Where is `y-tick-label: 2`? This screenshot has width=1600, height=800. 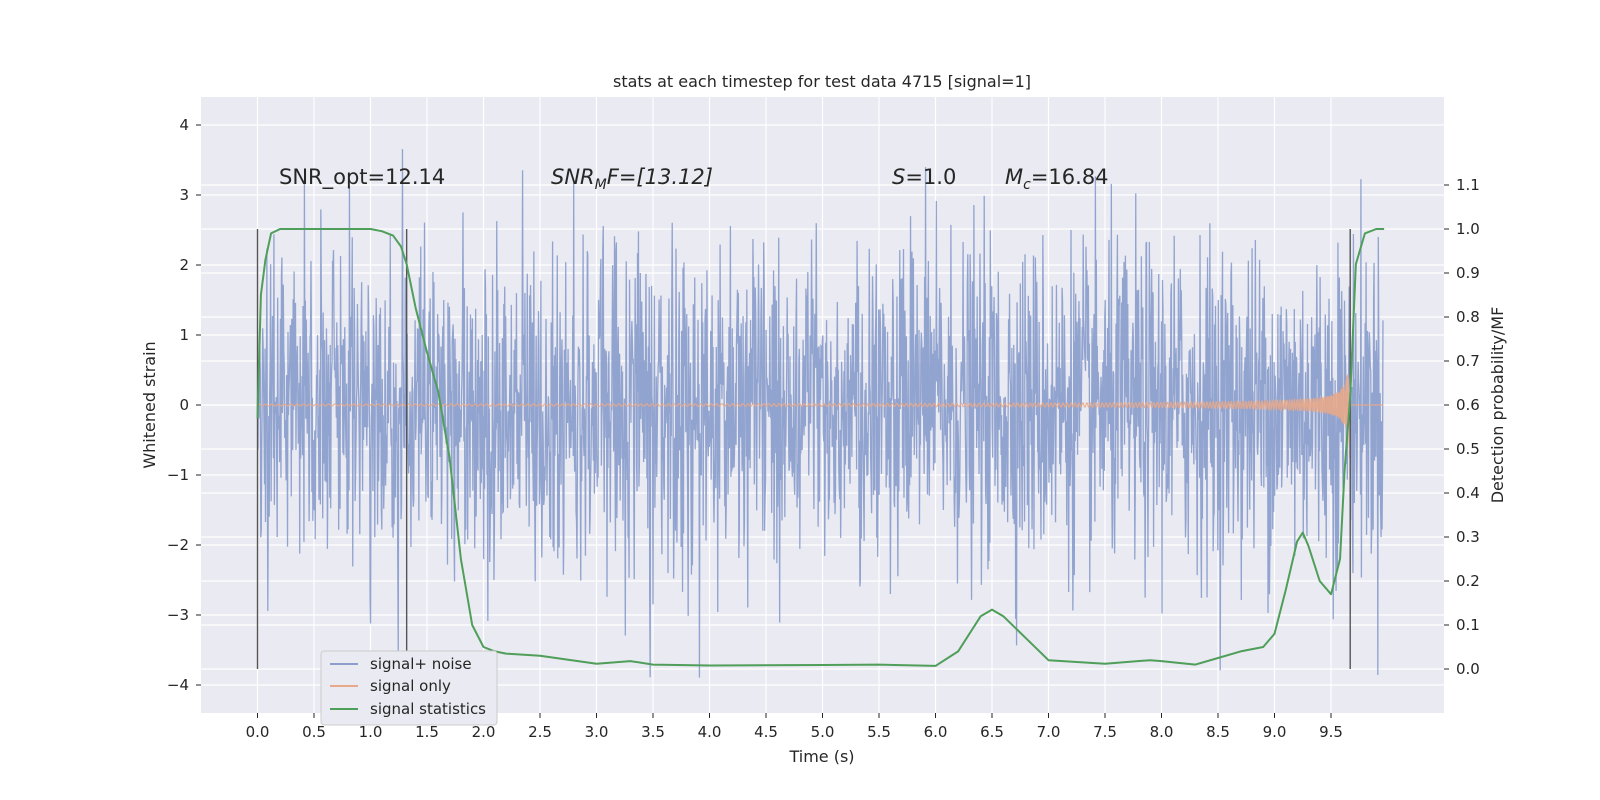 y-tick-label: 2 is located at coordinates (184, 265).